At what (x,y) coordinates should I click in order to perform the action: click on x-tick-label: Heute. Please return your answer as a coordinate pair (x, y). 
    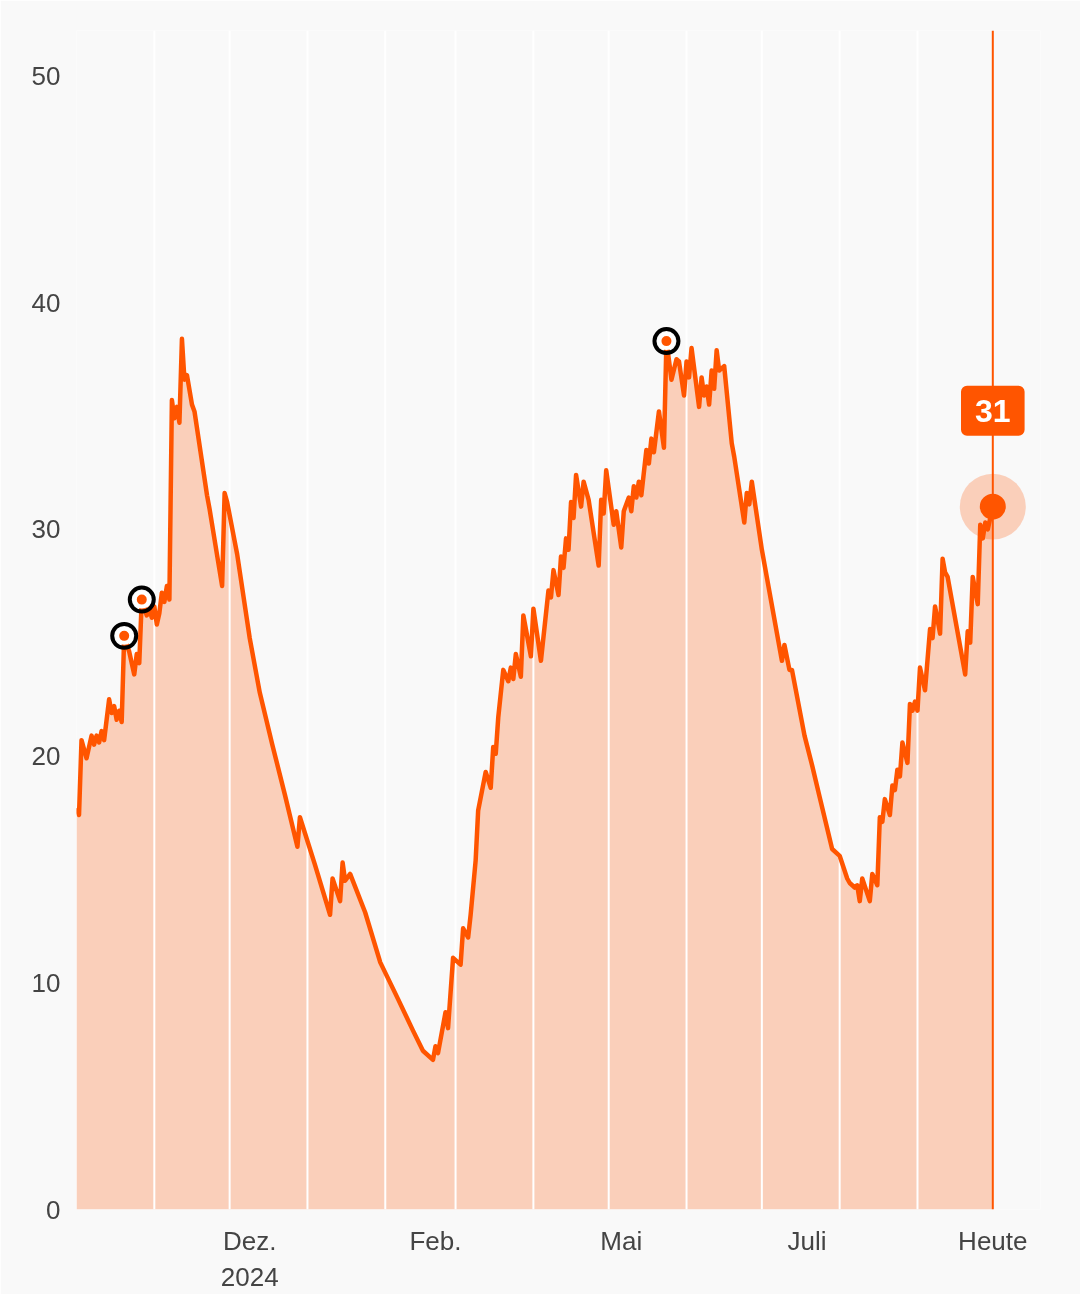
    Looking at the image, I should click on (993, 1240).